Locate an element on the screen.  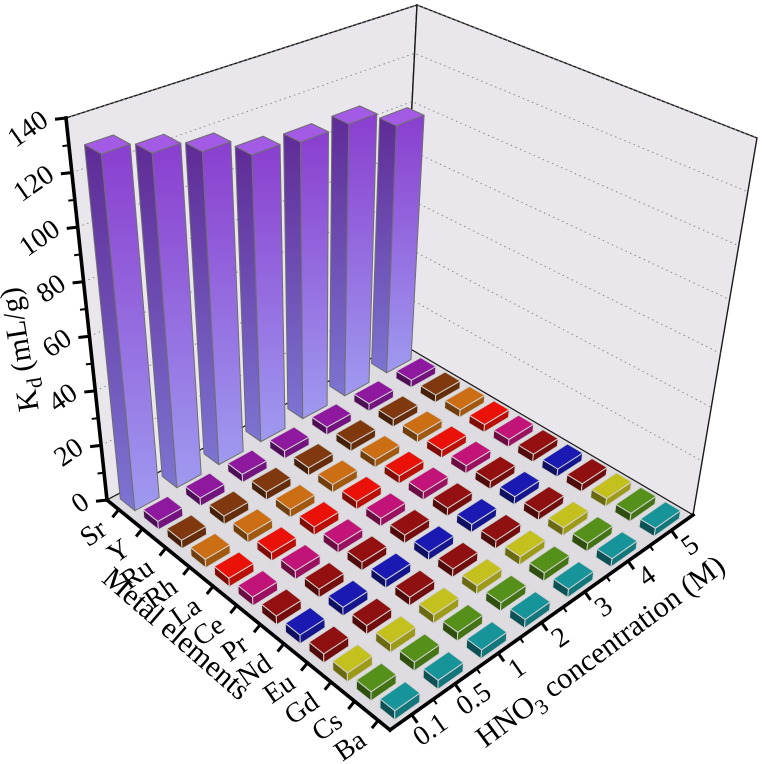
metal-axis-line is located at coordinates (248, 615).